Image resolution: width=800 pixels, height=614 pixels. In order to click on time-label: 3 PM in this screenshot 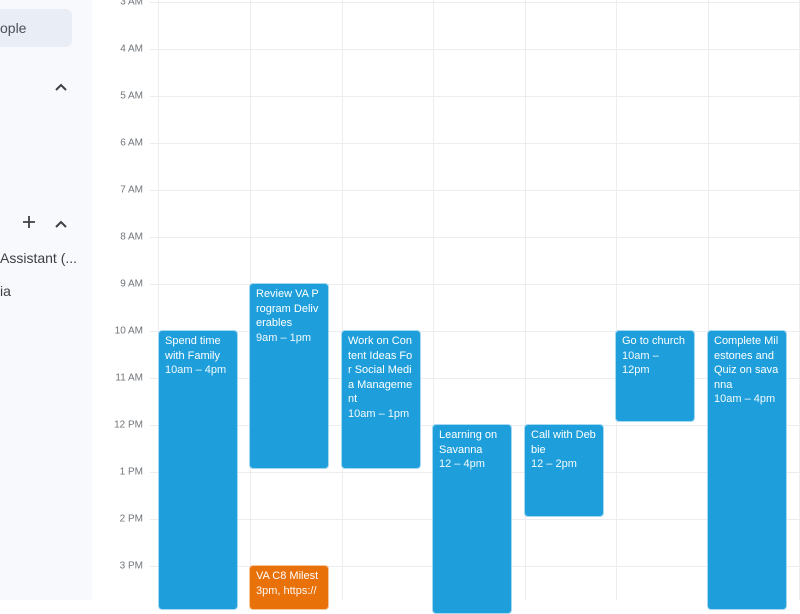, I will do `click(131, 566)`.